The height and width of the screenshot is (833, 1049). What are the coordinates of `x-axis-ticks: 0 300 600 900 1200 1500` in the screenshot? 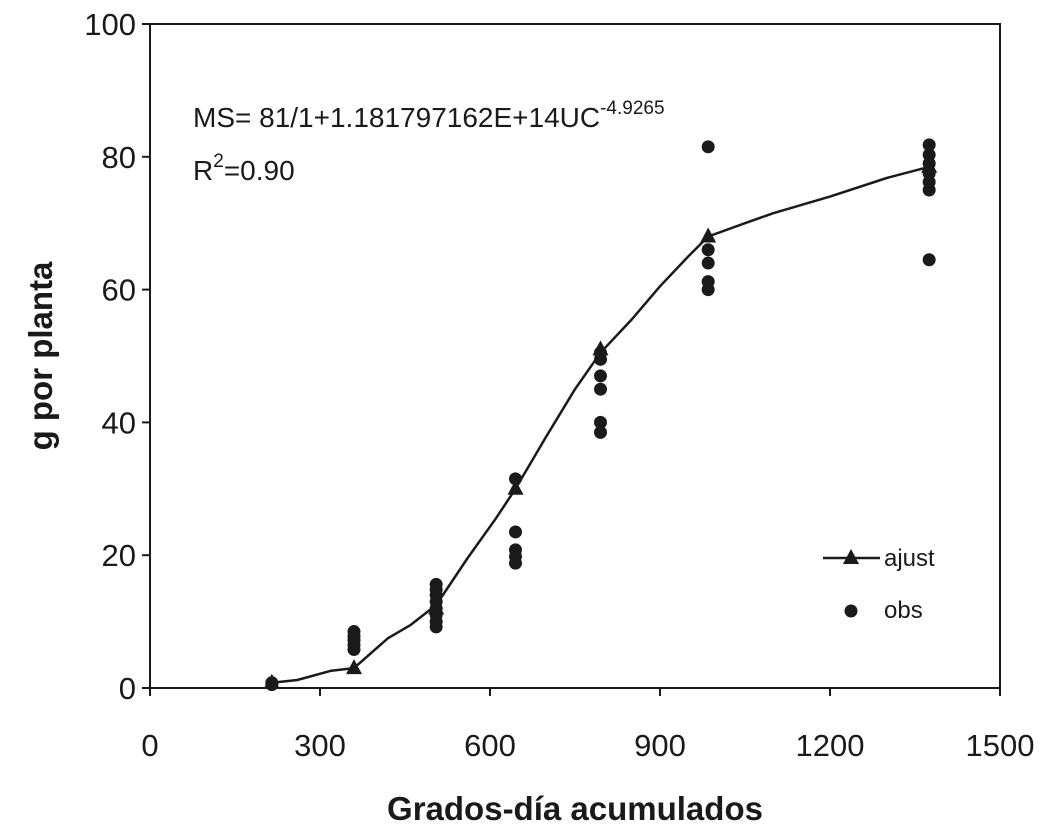 It's located at (587, 725).